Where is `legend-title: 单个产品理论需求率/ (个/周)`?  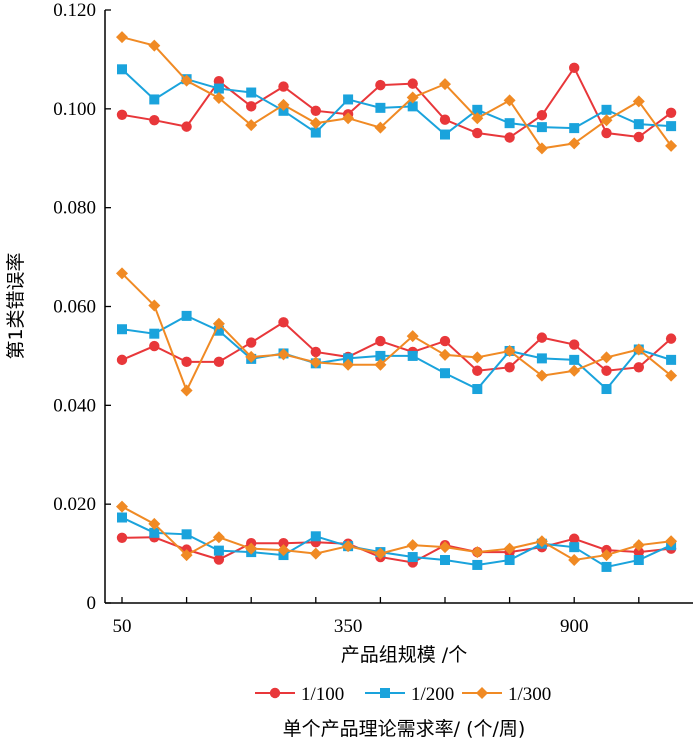 legend-title: 单个产品理论需求率/ (个/周) is located at coordinates (404, 729).